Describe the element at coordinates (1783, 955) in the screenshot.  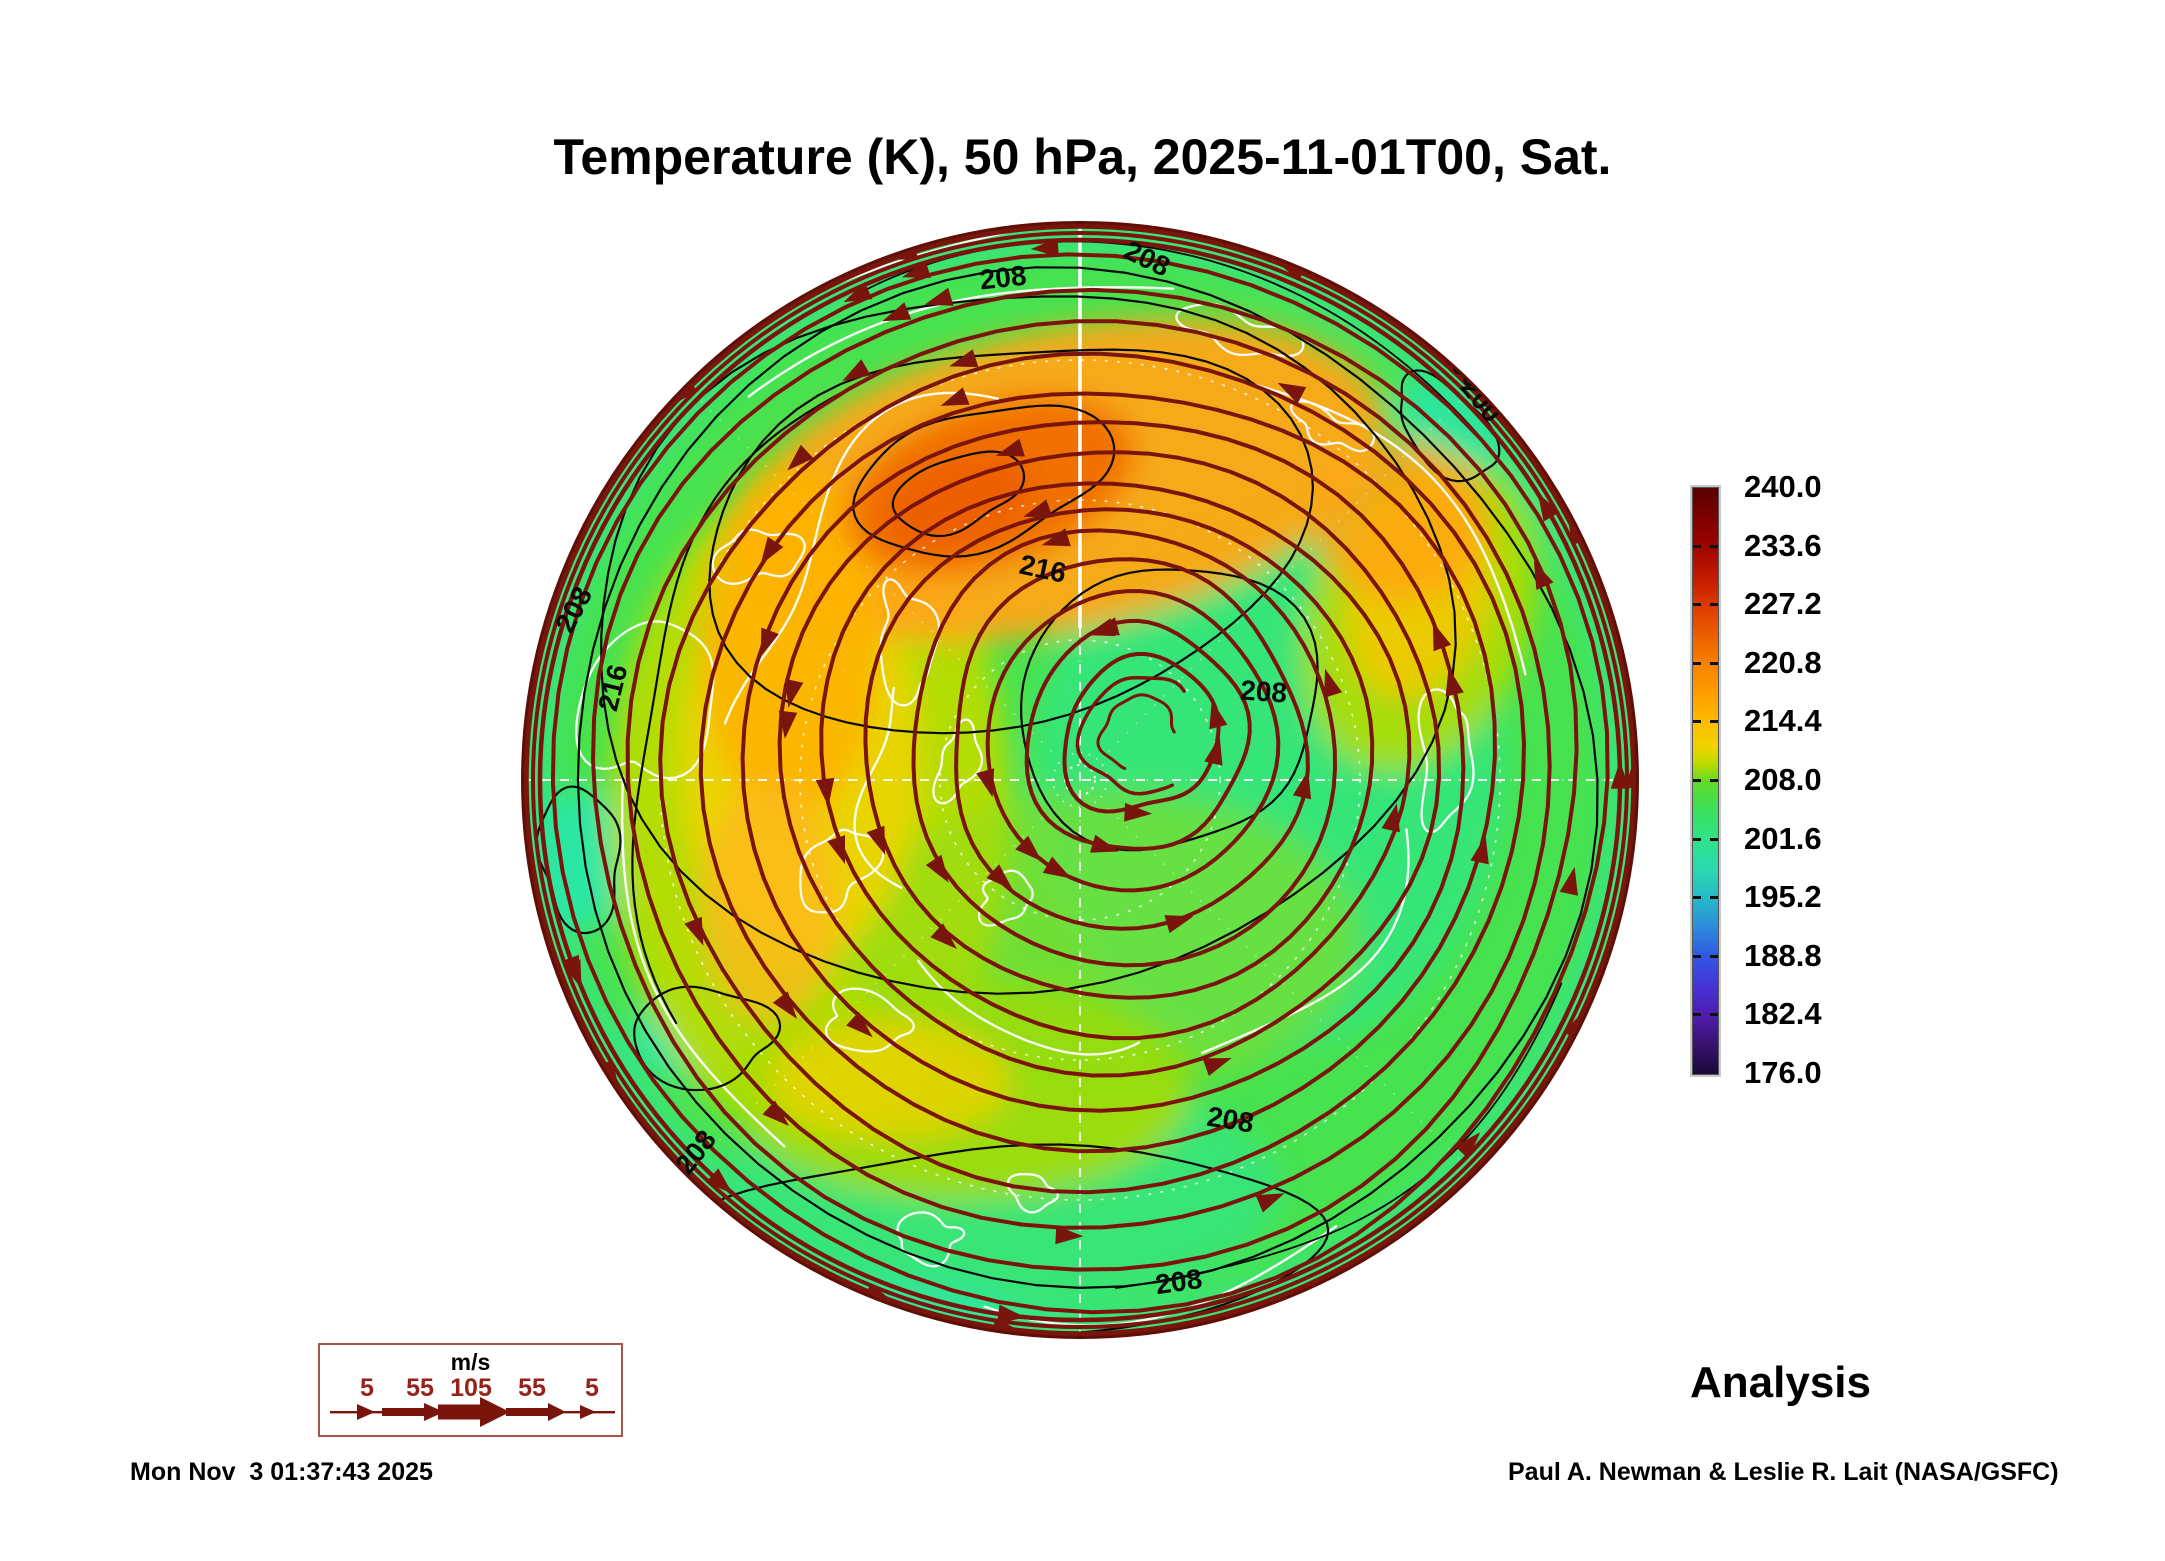
I see `colorbar-label: 188.8` at that location.